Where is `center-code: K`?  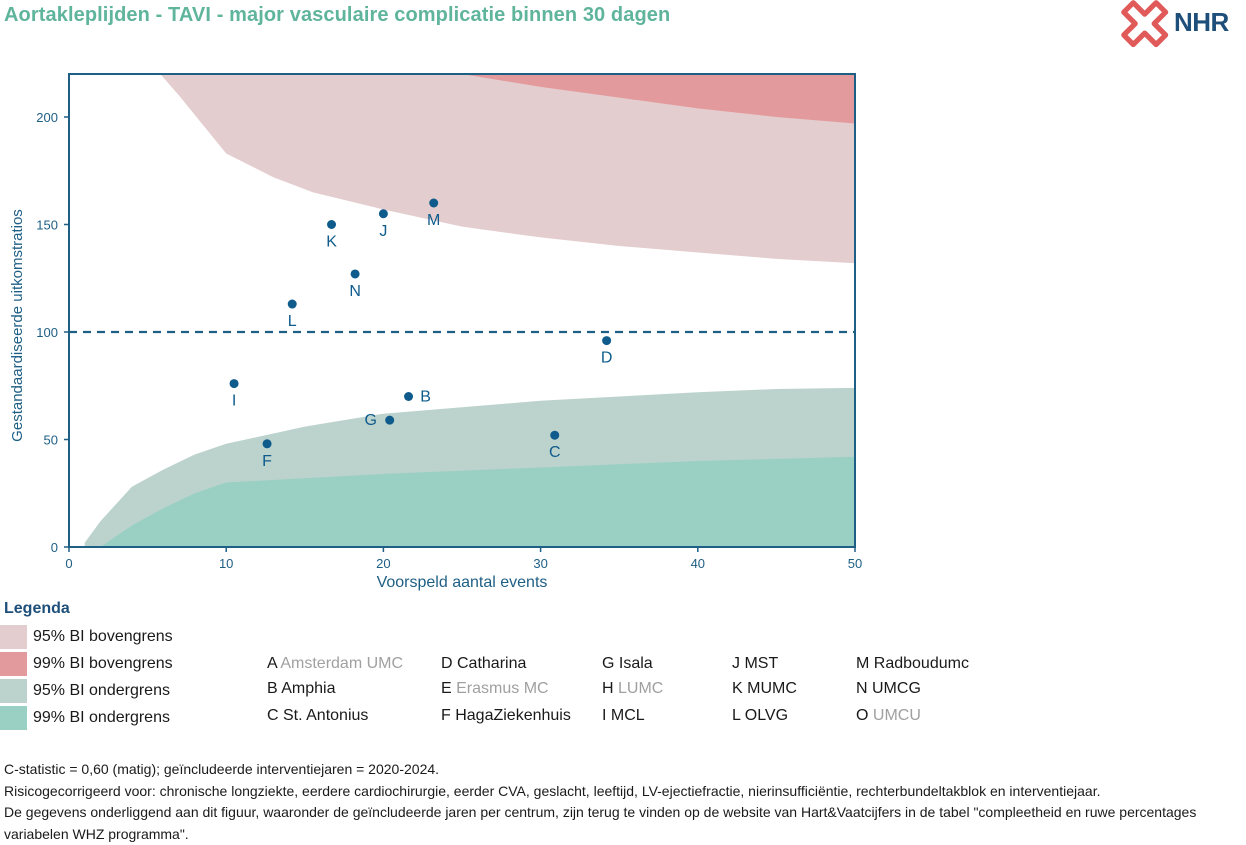
center-code: K is located at coordinates (740, 688).